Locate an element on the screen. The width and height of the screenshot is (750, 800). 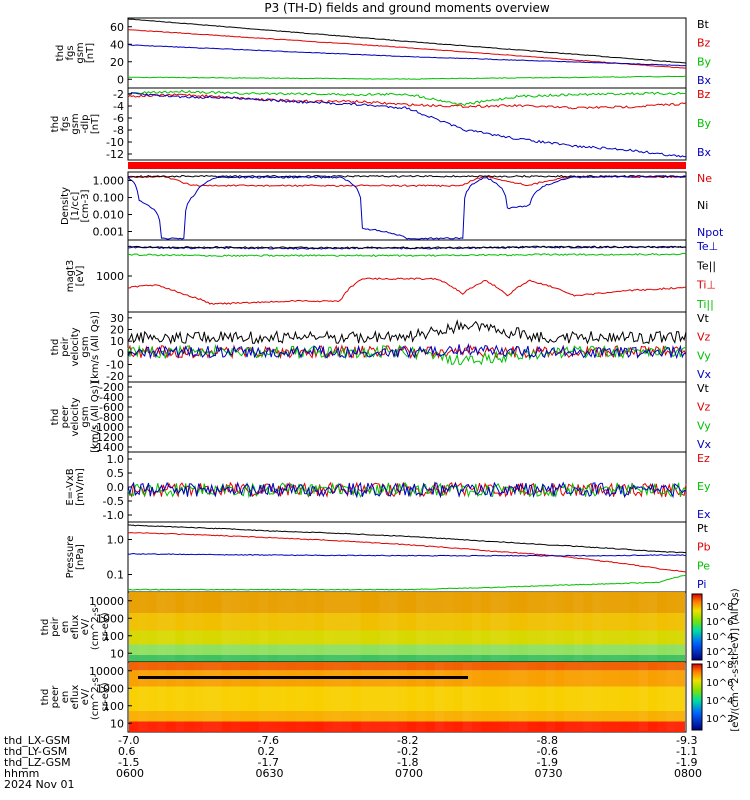
y-ticks: 10000 1000 100 10 is located at coordinates (110, 627).